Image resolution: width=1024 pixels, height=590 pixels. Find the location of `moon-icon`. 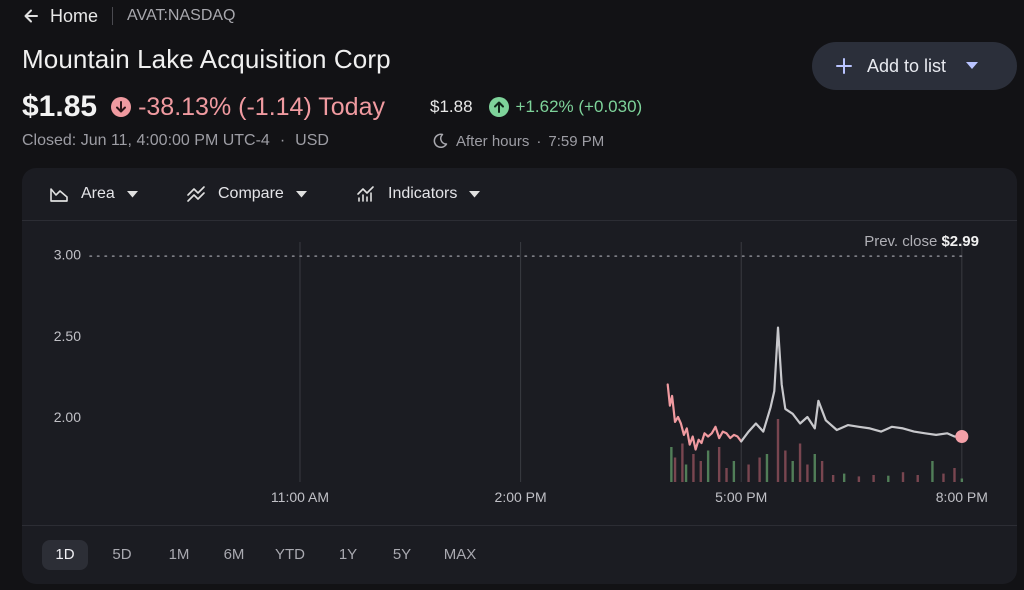

moon-icon is located at coordinates (440, 141).